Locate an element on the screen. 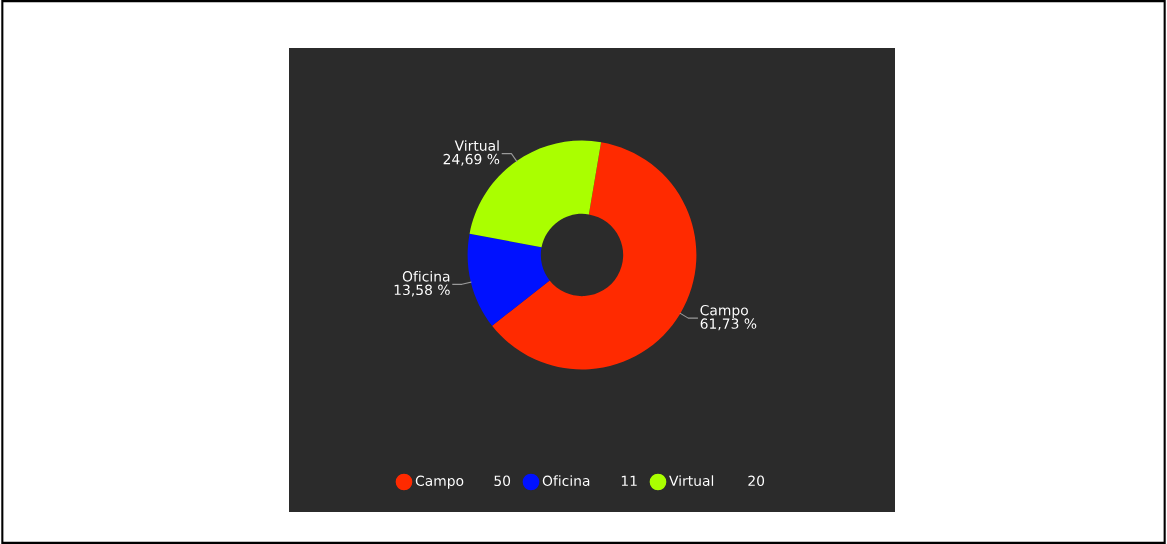 The width and height of the screenshot is (1167, 544). slice-label: Oficina is located at coordinates (426, 276).